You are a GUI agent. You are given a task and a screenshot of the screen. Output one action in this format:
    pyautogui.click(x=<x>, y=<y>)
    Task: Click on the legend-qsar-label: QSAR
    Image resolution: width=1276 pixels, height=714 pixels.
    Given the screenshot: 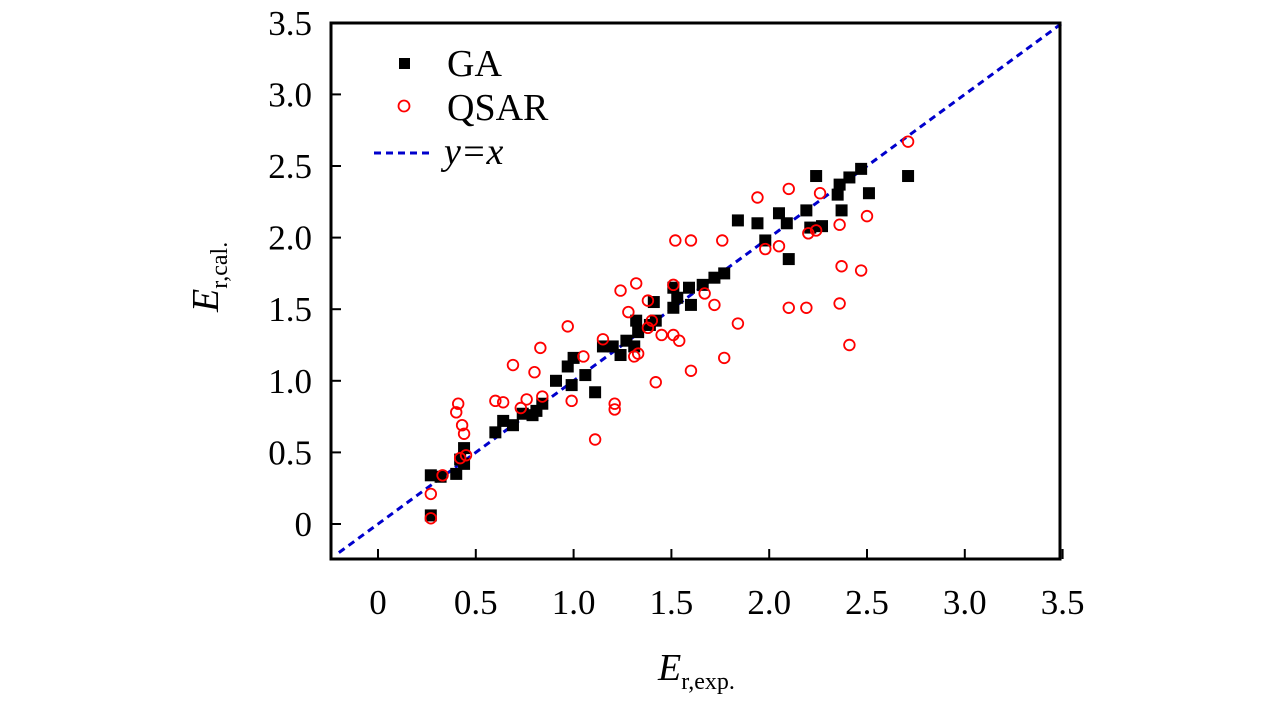 What is the action you would take?
    pyautogui.click(x=498, y=108)
    